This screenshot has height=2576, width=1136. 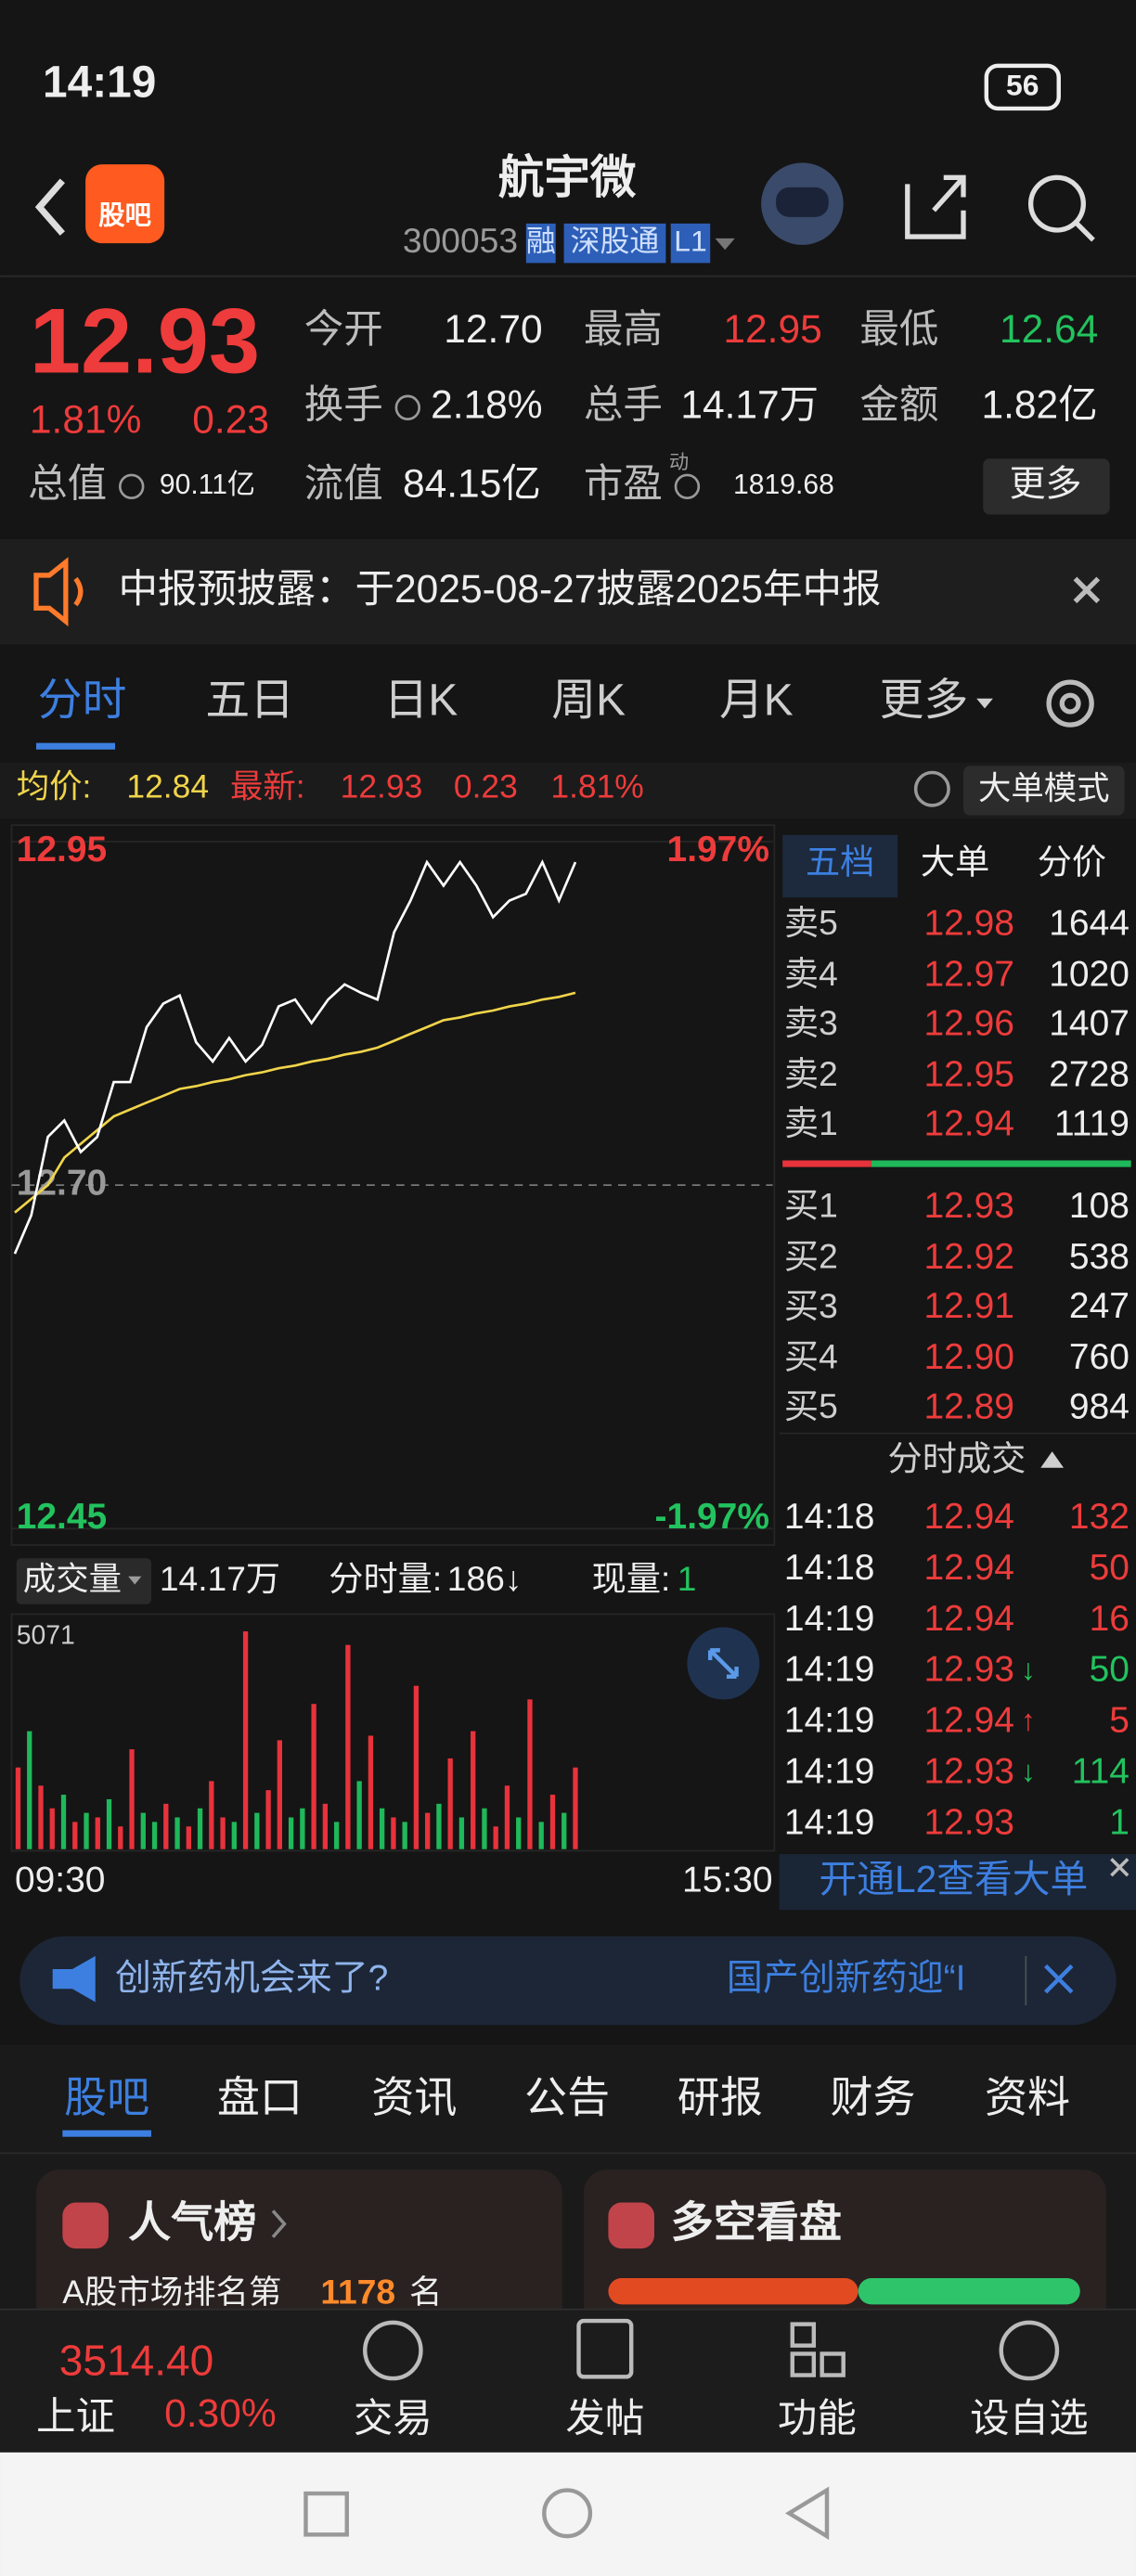 I want to click on chart-tab: 分时, so click(x=82, y=701).